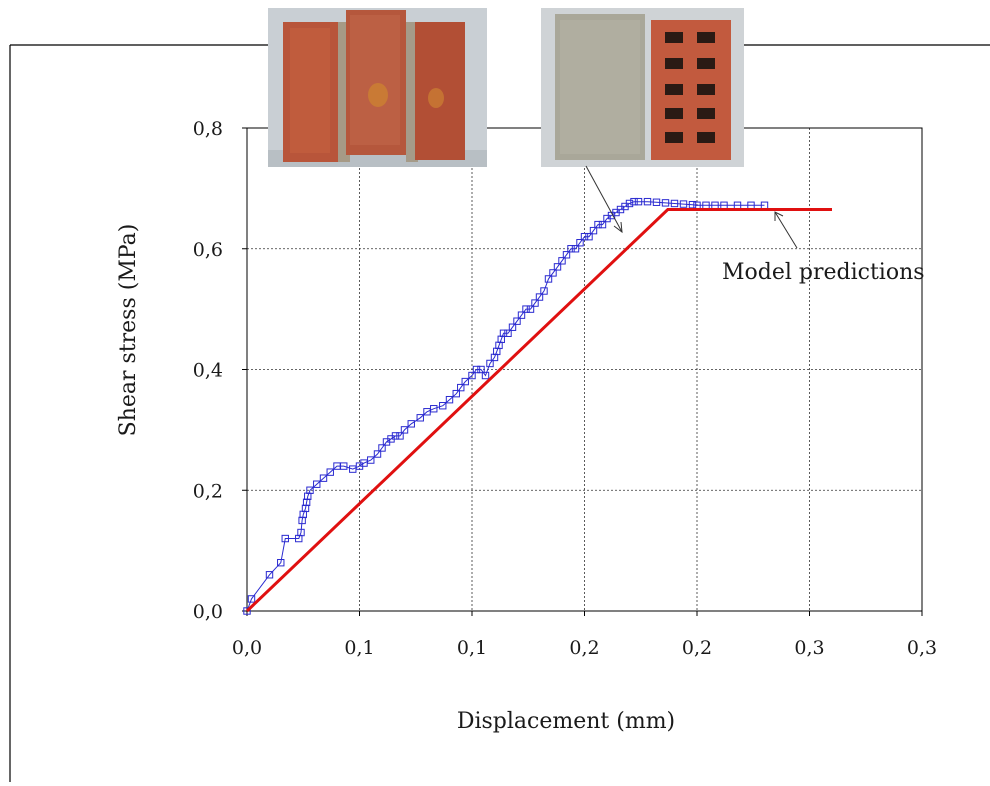  Describe the element at coordinates (247, 648) in the screenshot. I see `x-tick-label: 0,0` at that location.